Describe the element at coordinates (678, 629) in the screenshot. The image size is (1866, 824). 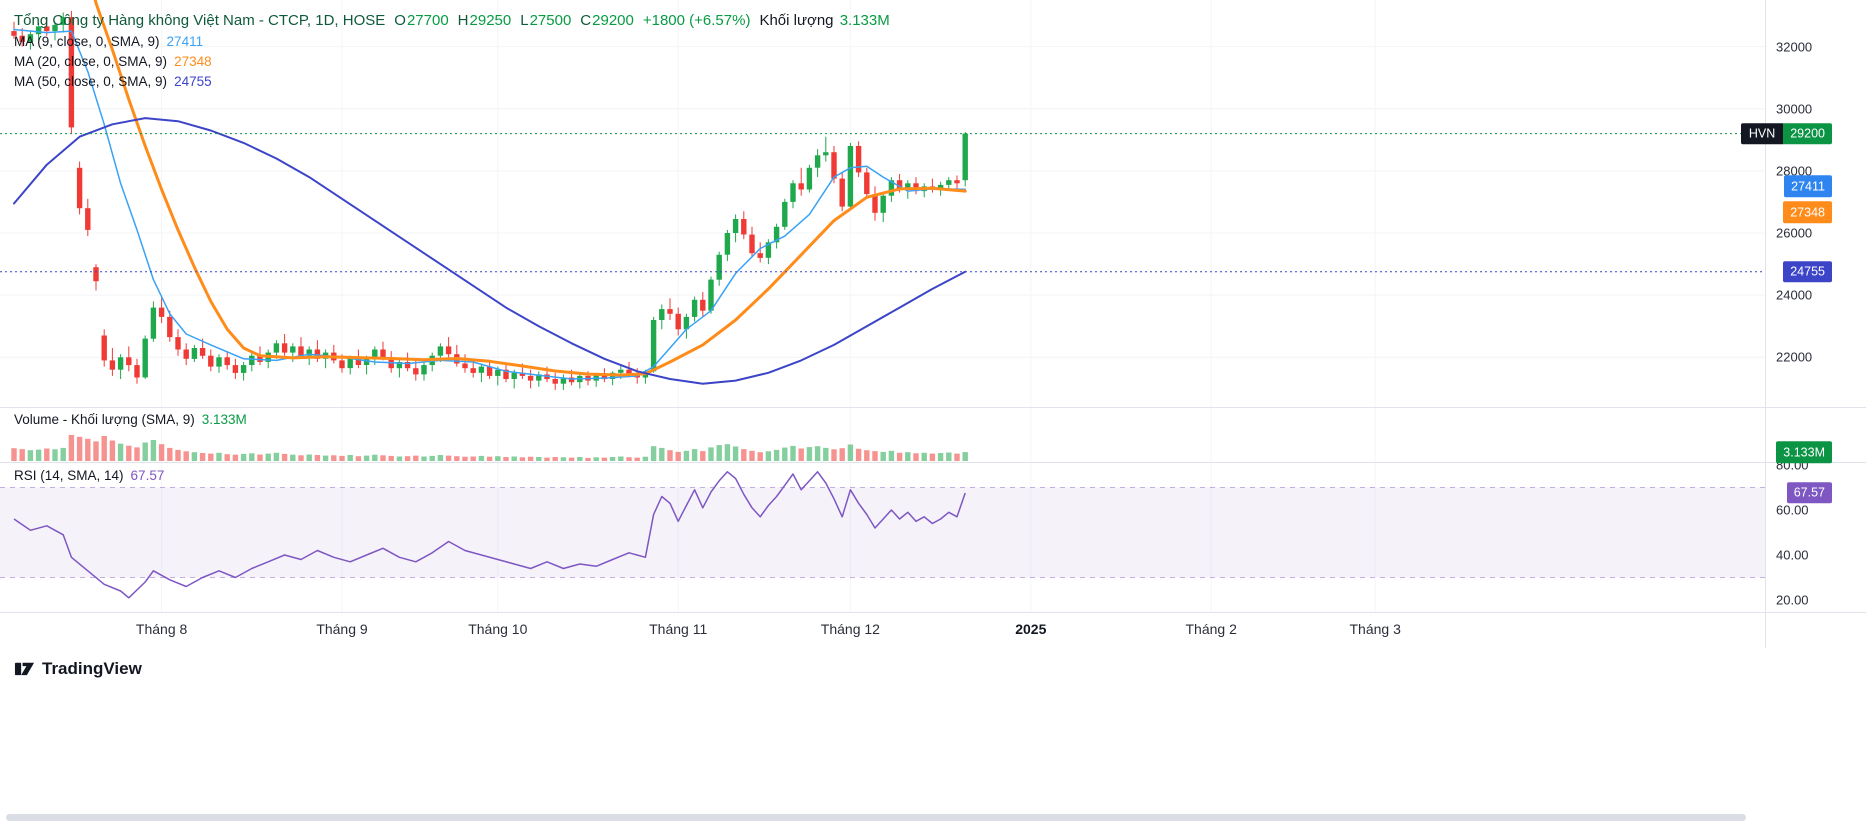
I see `time-tick: Tháng 11` at that location.